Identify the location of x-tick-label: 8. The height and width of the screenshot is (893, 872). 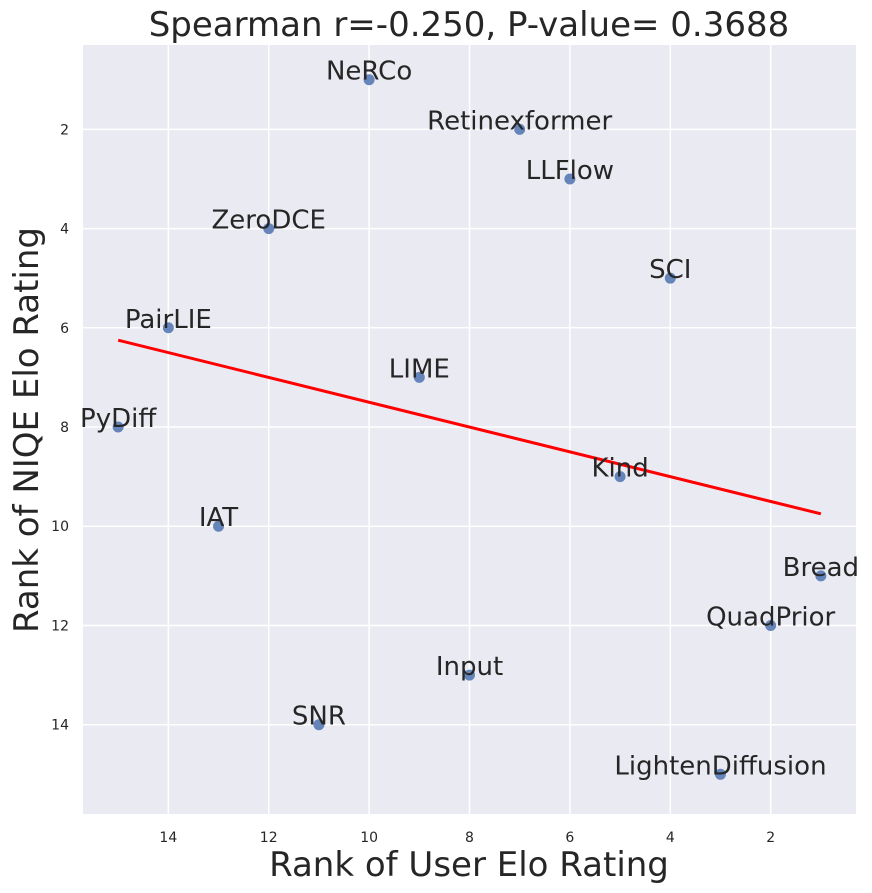
(469, 838).